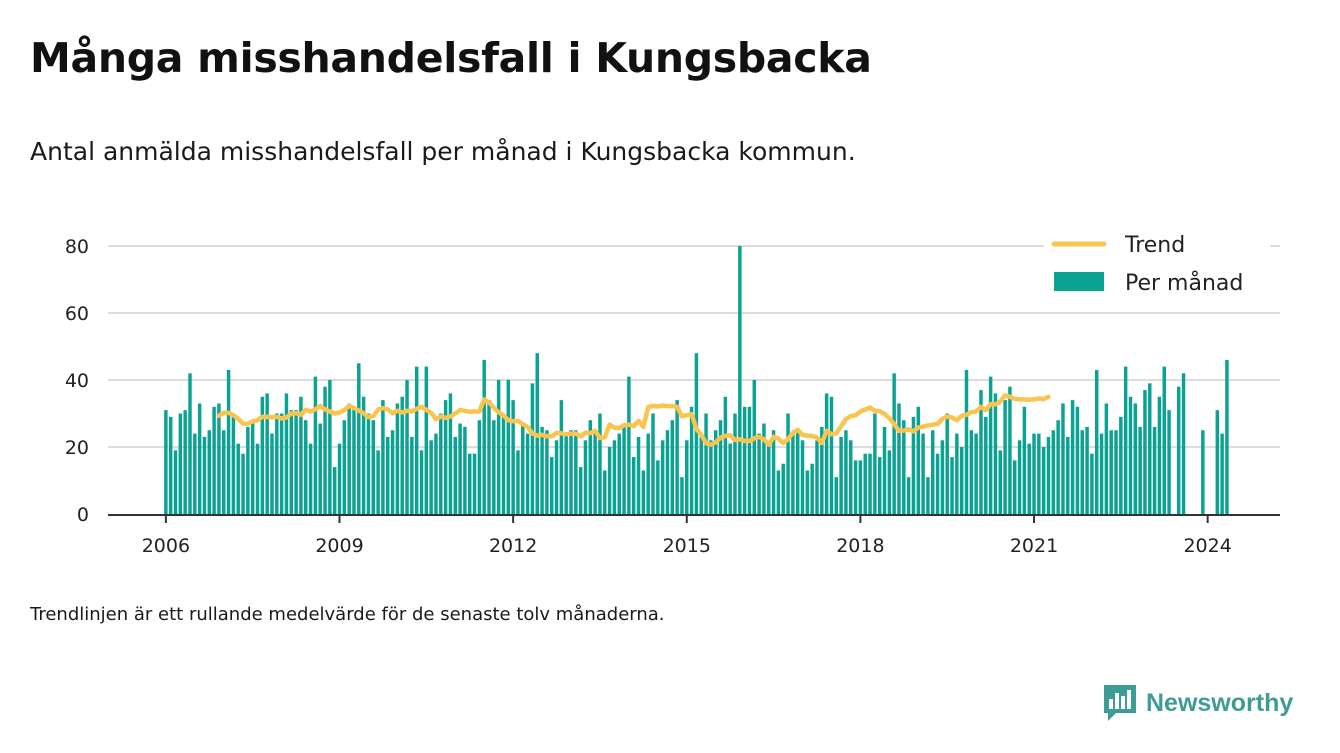 The width and height of the screenshot is (1340, 753). I want to click on x-tick-label: 2015, so click(687, 546).